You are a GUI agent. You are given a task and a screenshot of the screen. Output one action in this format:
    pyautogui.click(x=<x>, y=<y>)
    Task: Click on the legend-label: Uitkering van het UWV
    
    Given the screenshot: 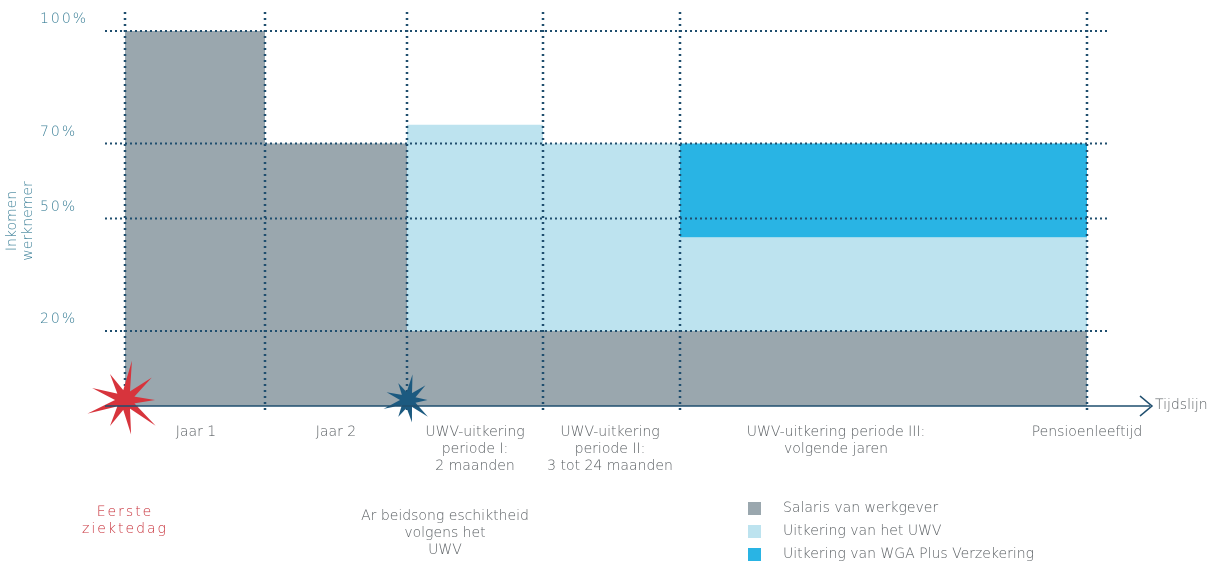 What is the action you would take?
    pyautogui.click(x=862, y=531)
    